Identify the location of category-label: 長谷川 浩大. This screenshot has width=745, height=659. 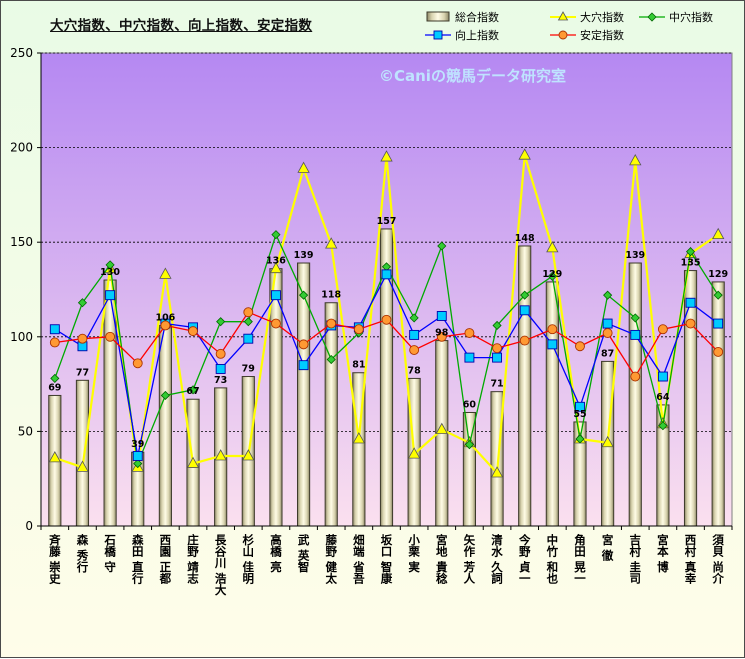
(221, 565).